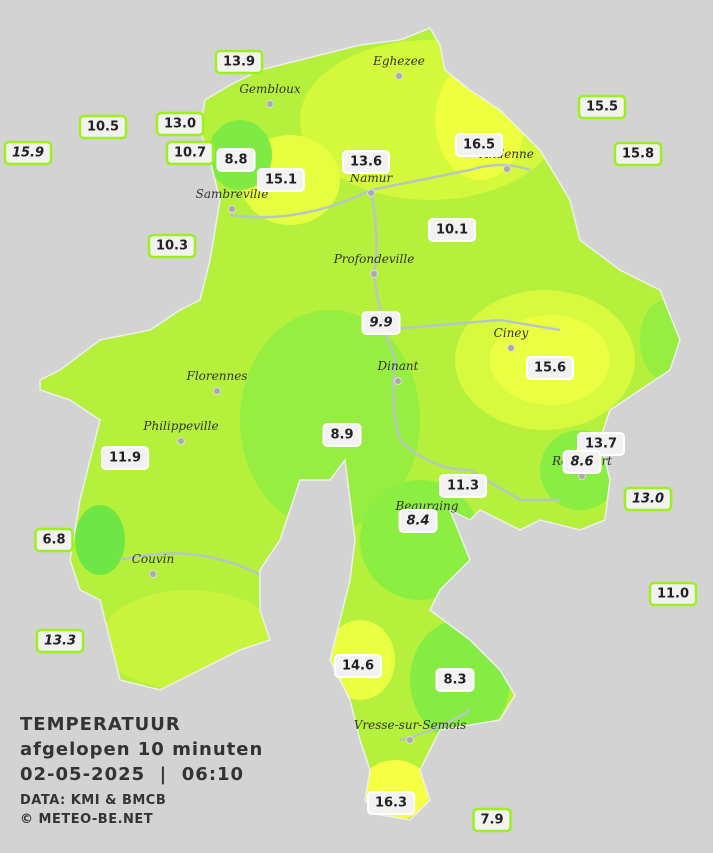 The image size is (713, 853). I want to click on station-value: 13.0, so click(648, 499).